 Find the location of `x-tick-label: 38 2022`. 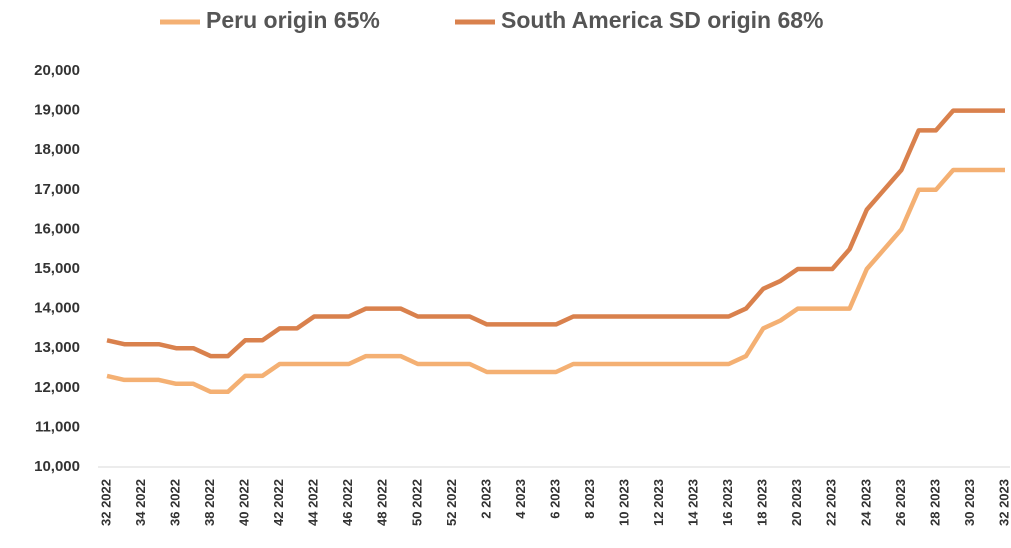

x-tick-label: 38 2022 is located at coordinates (209, 502).